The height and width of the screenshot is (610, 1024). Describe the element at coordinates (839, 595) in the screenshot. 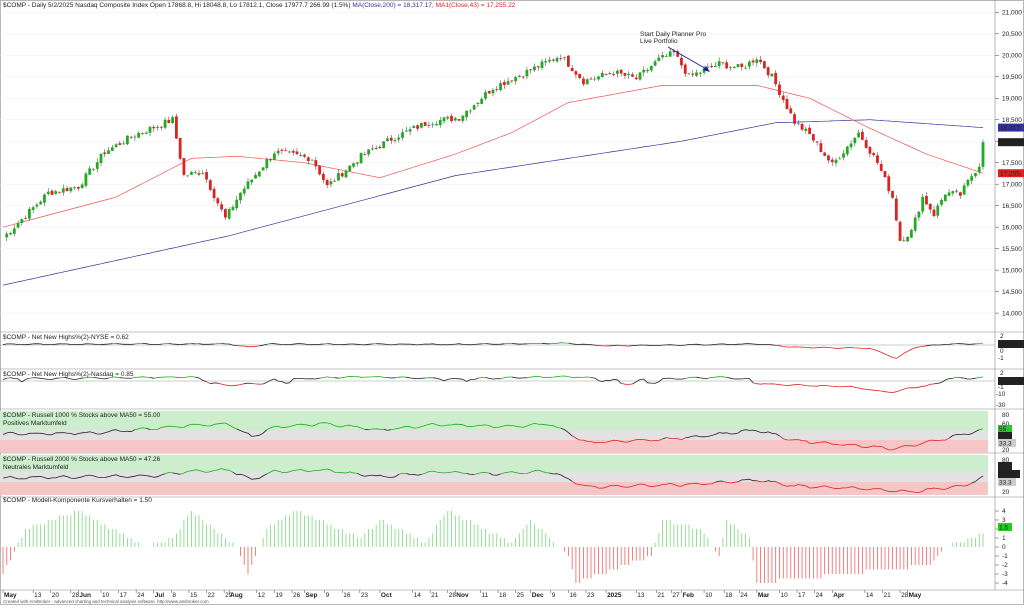

I see `x-tick-label: Apr` at that location.